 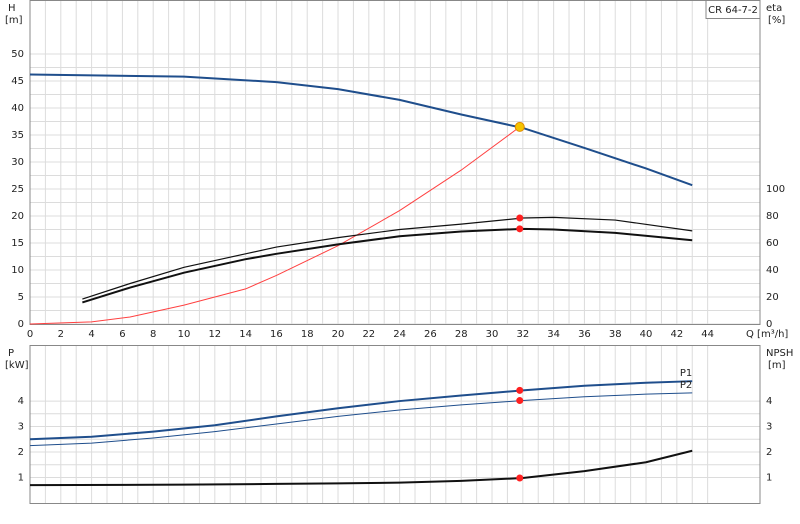 I want to click on y2-axis-label: eta, so click(x=774, y=8).